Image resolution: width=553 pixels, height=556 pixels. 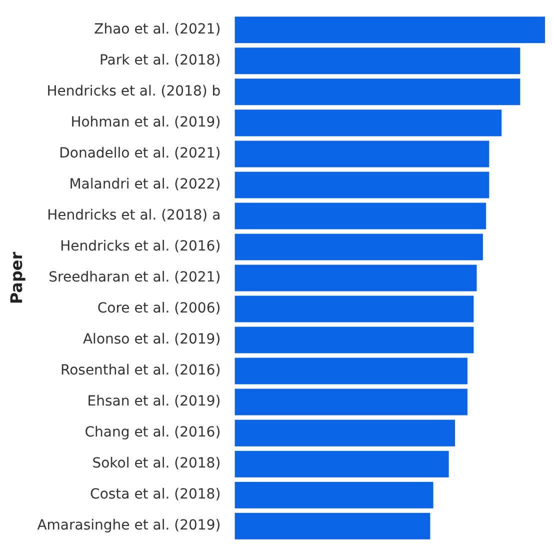 What do you see at coordinates (140, 246) in the screenshot?
I see `y-tick-label: Hendricks et al. (2016)` at bounding box center [140, 246].